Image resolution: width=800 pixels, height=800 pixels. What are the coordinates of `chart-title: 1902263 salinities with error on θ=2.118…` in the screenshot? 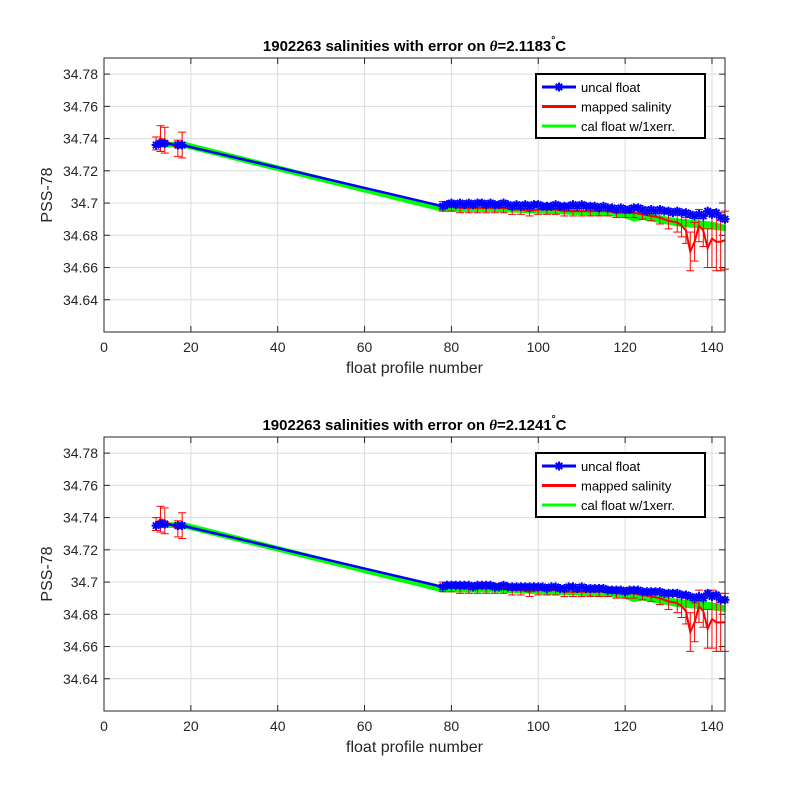 It's located at (414, 45).